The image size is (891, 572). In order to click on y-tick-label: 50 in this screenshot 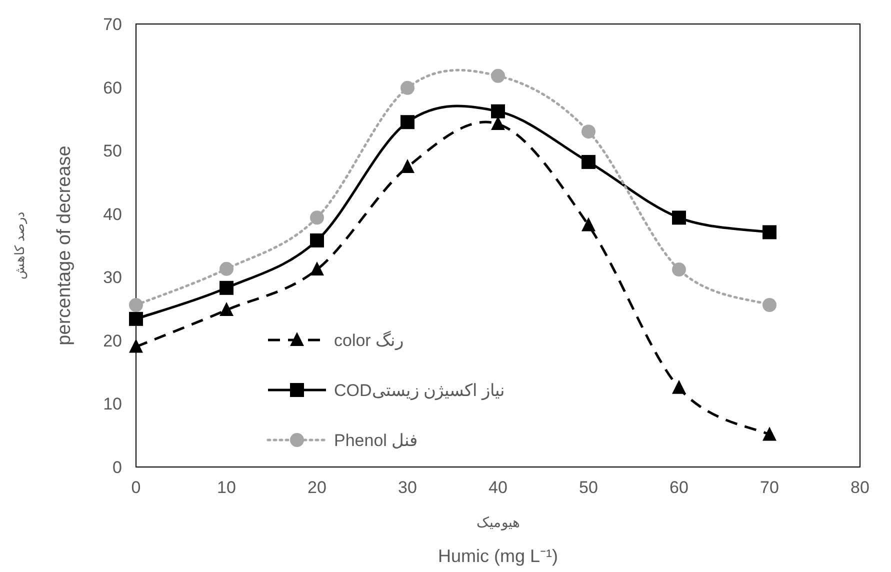, I will do `click(112, 151)`.